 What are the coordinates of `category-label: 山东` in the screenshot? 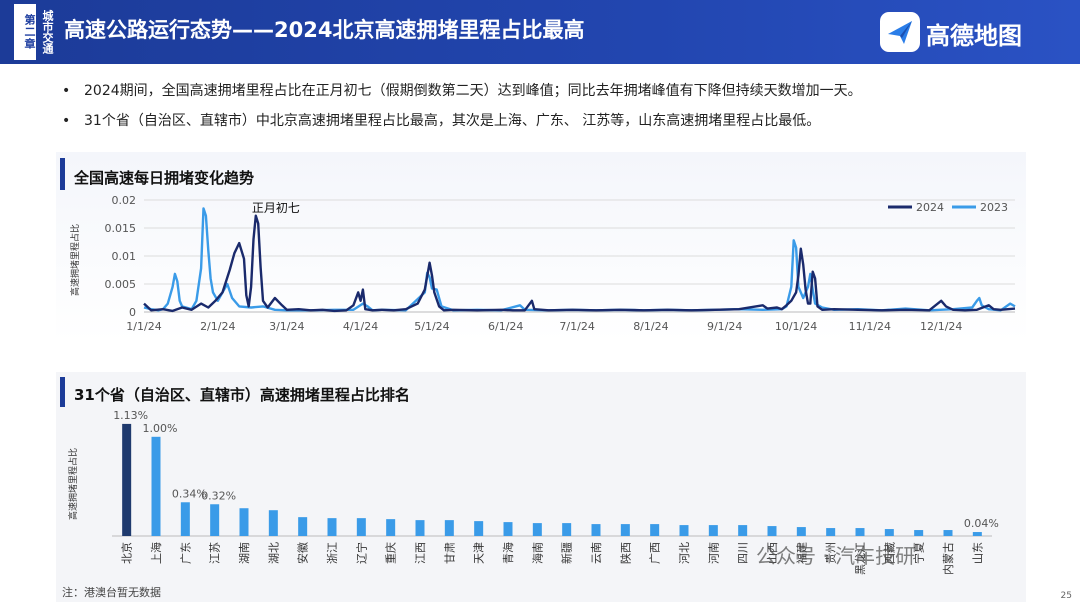 It's located at (977, 553).